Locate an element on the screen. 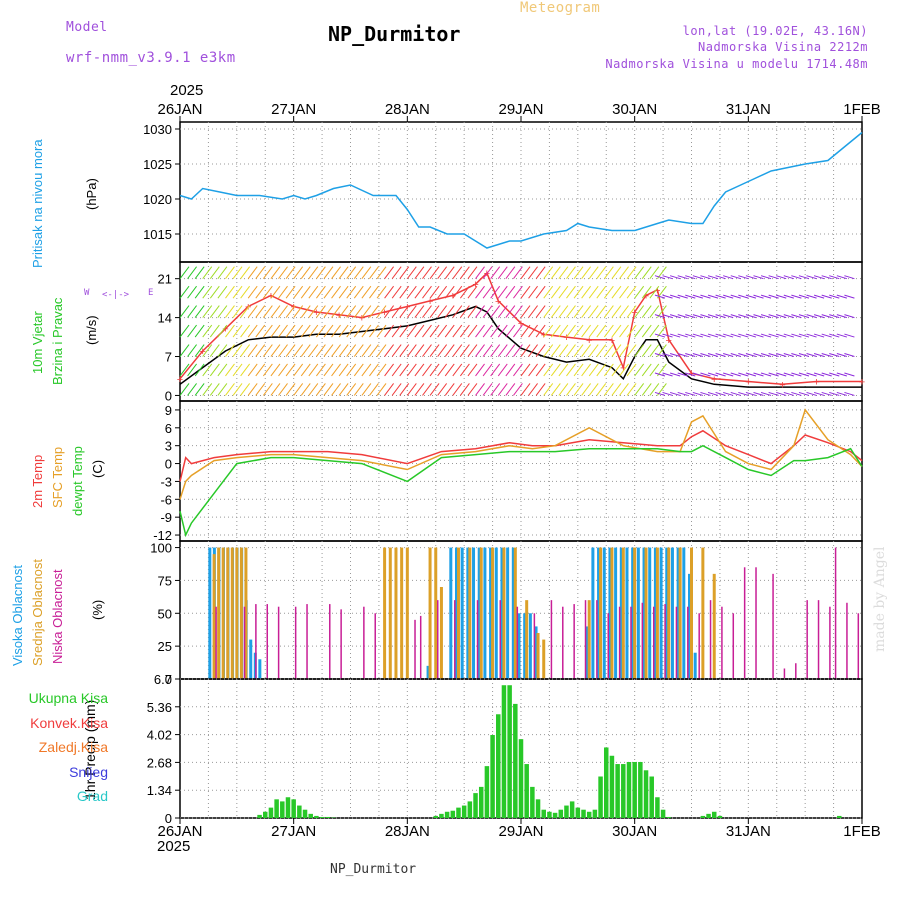  temperature-ytick-label: -3 is located at coordinates (166, 481).